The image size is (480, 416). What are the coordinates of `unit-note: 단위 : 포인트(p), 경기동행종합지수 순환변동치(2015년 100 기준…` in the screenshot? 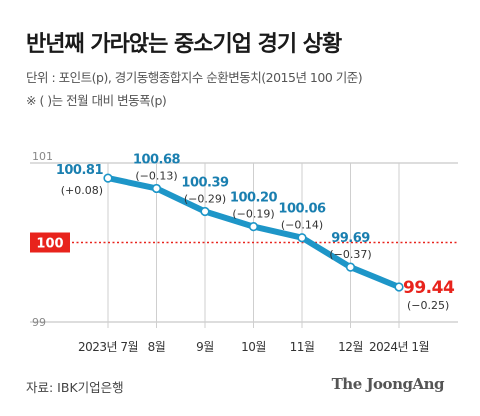 It's located at (194, 77).